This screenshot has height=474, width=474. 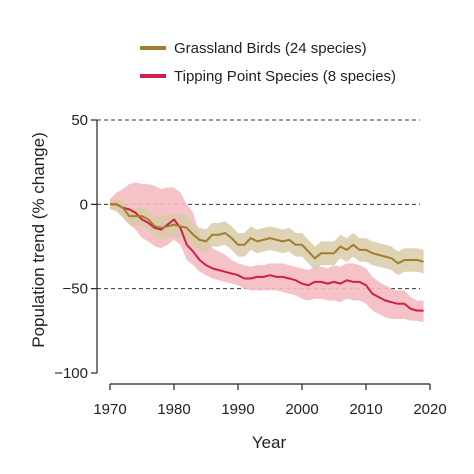 I want to click on y-axis-label: Population trend (% change), so click(x=38, y=239).